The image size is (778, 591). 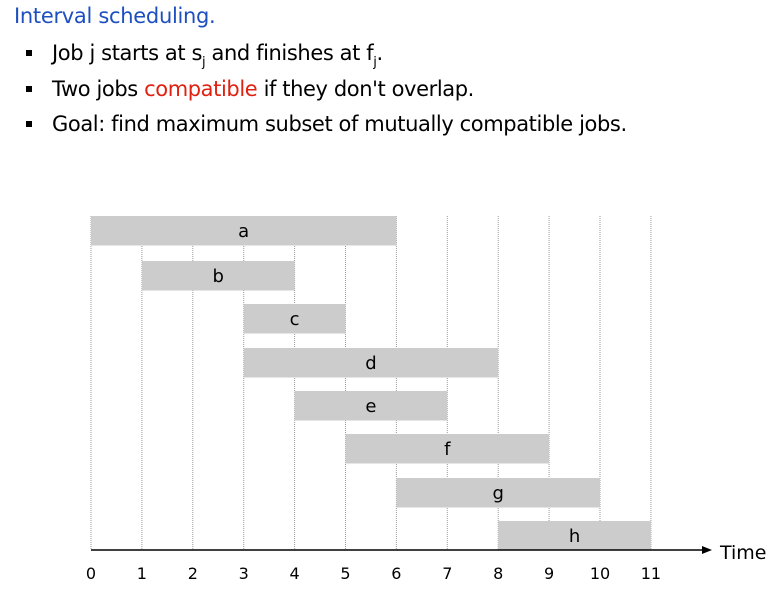 I want to click on bullet-job-definition: Job j starts at sj and finishes at fj., so click(x=326, y=56).